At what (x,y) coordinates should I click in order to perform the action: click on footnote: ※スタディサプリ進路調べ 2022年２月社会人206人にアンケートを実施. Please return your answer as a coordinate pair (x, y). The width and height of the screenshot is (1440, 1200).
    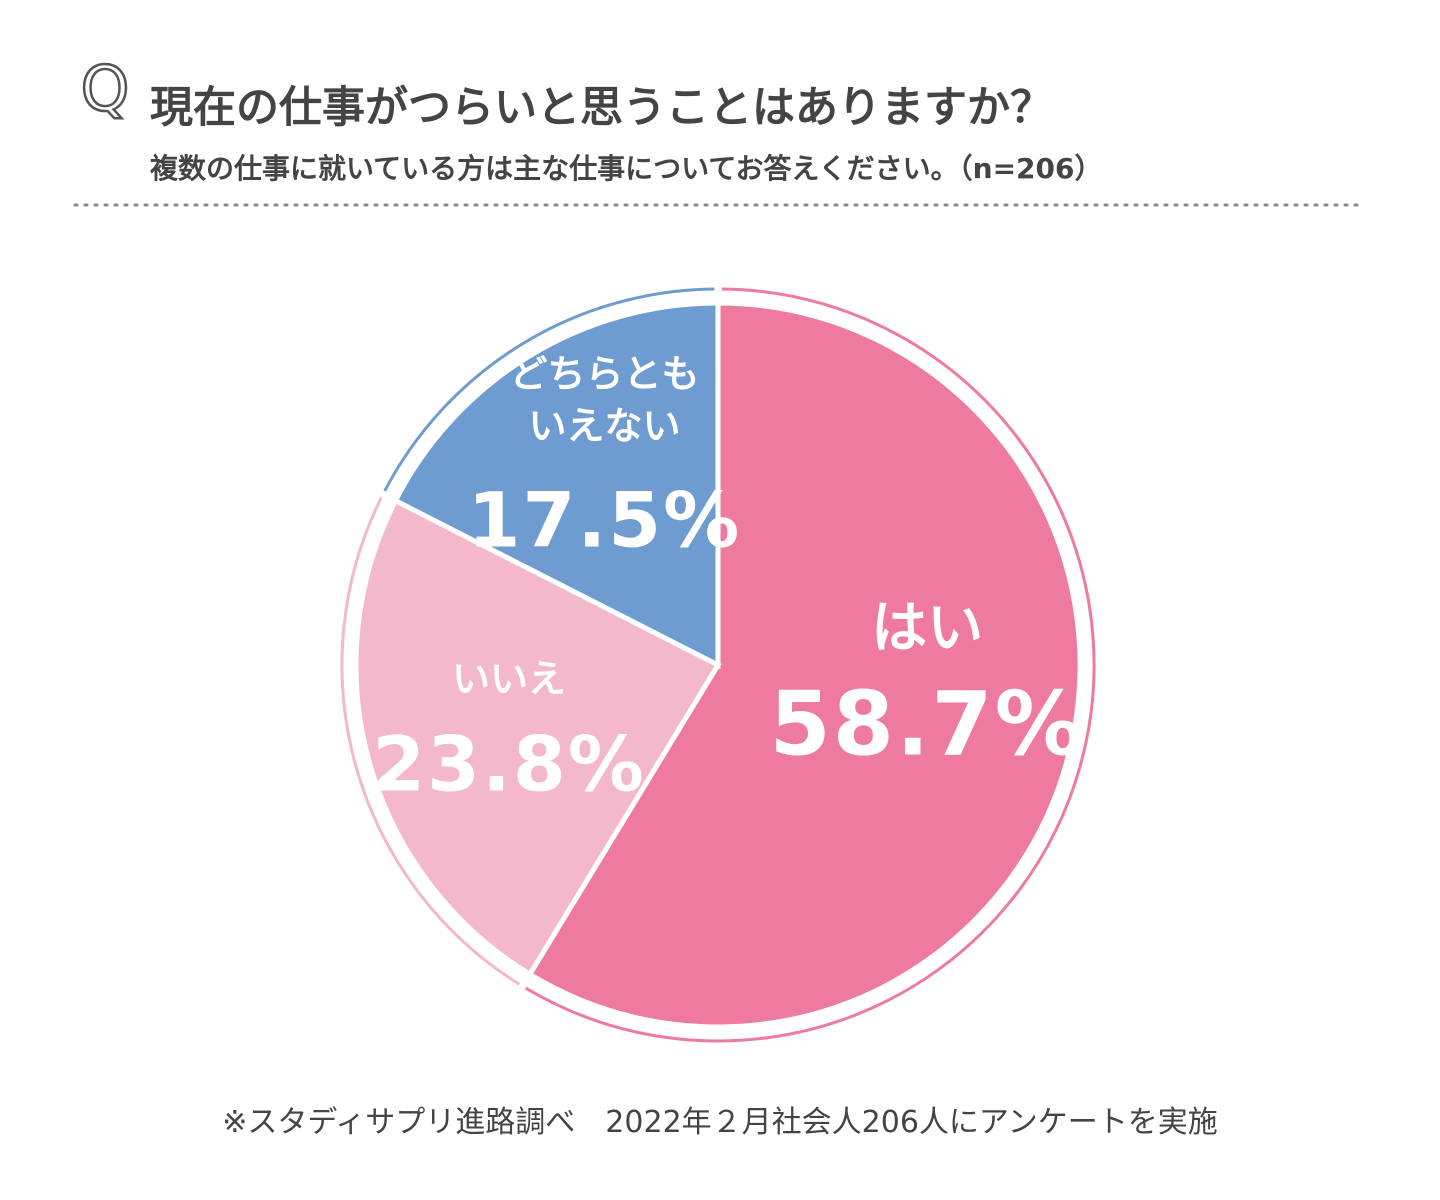
    Looking at the image, I should click on (719, 1122).